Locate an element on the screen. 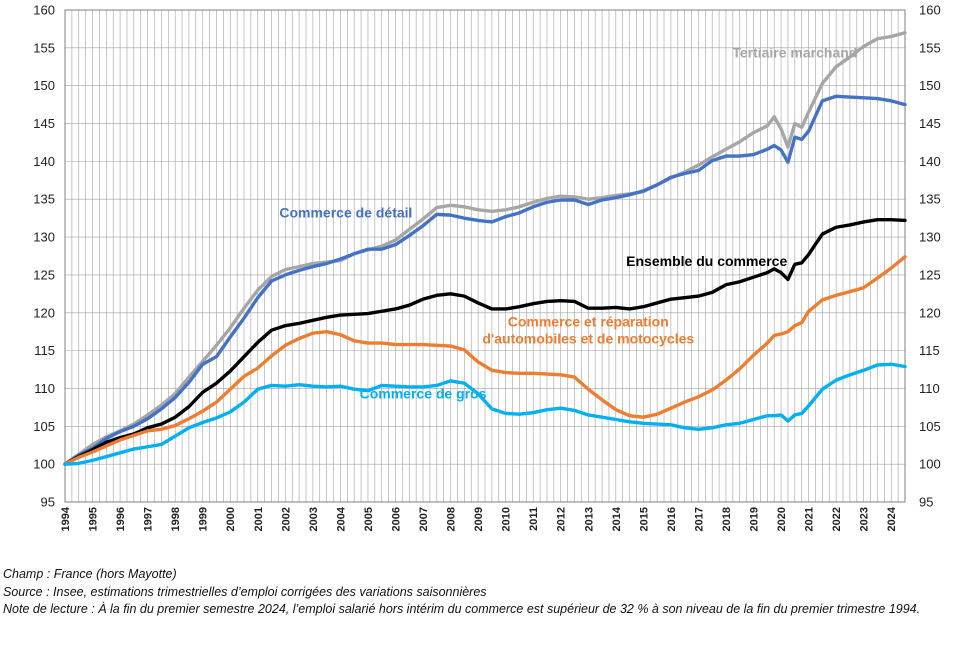 The width and height of the screenshot is (963, 651). y-tick-label-right: 125 is located at coordinates (930, 274).